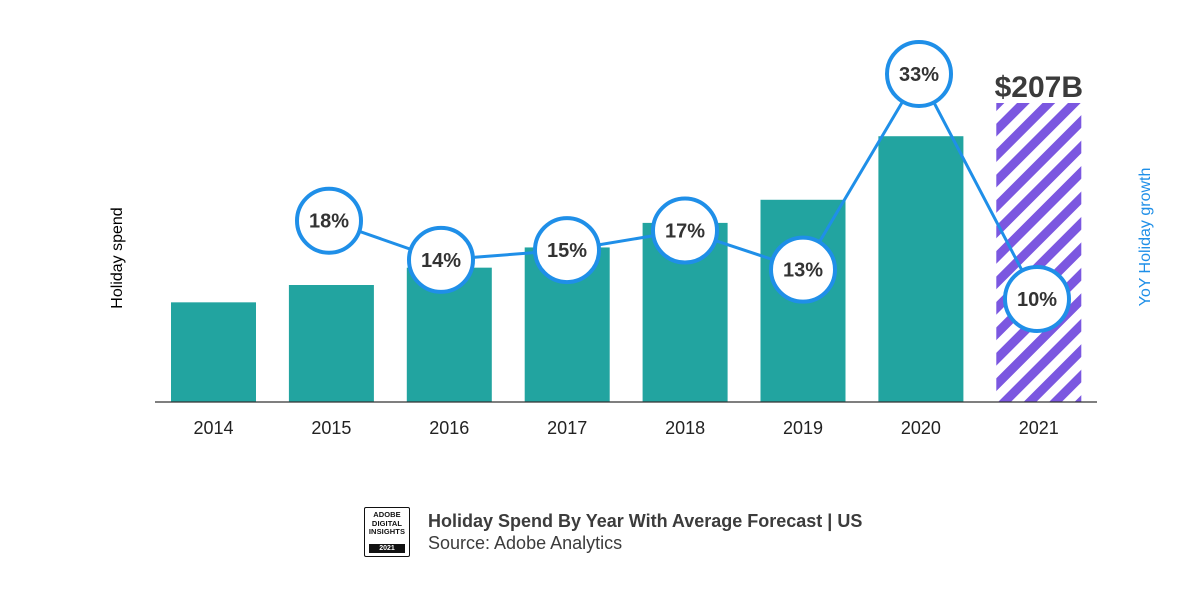 The height and width of the screenshot is (594, 1198). What do you see at coordinates (331, 343) in the screenshot?
I see `bar-2015` at bounding box center [331, 343].